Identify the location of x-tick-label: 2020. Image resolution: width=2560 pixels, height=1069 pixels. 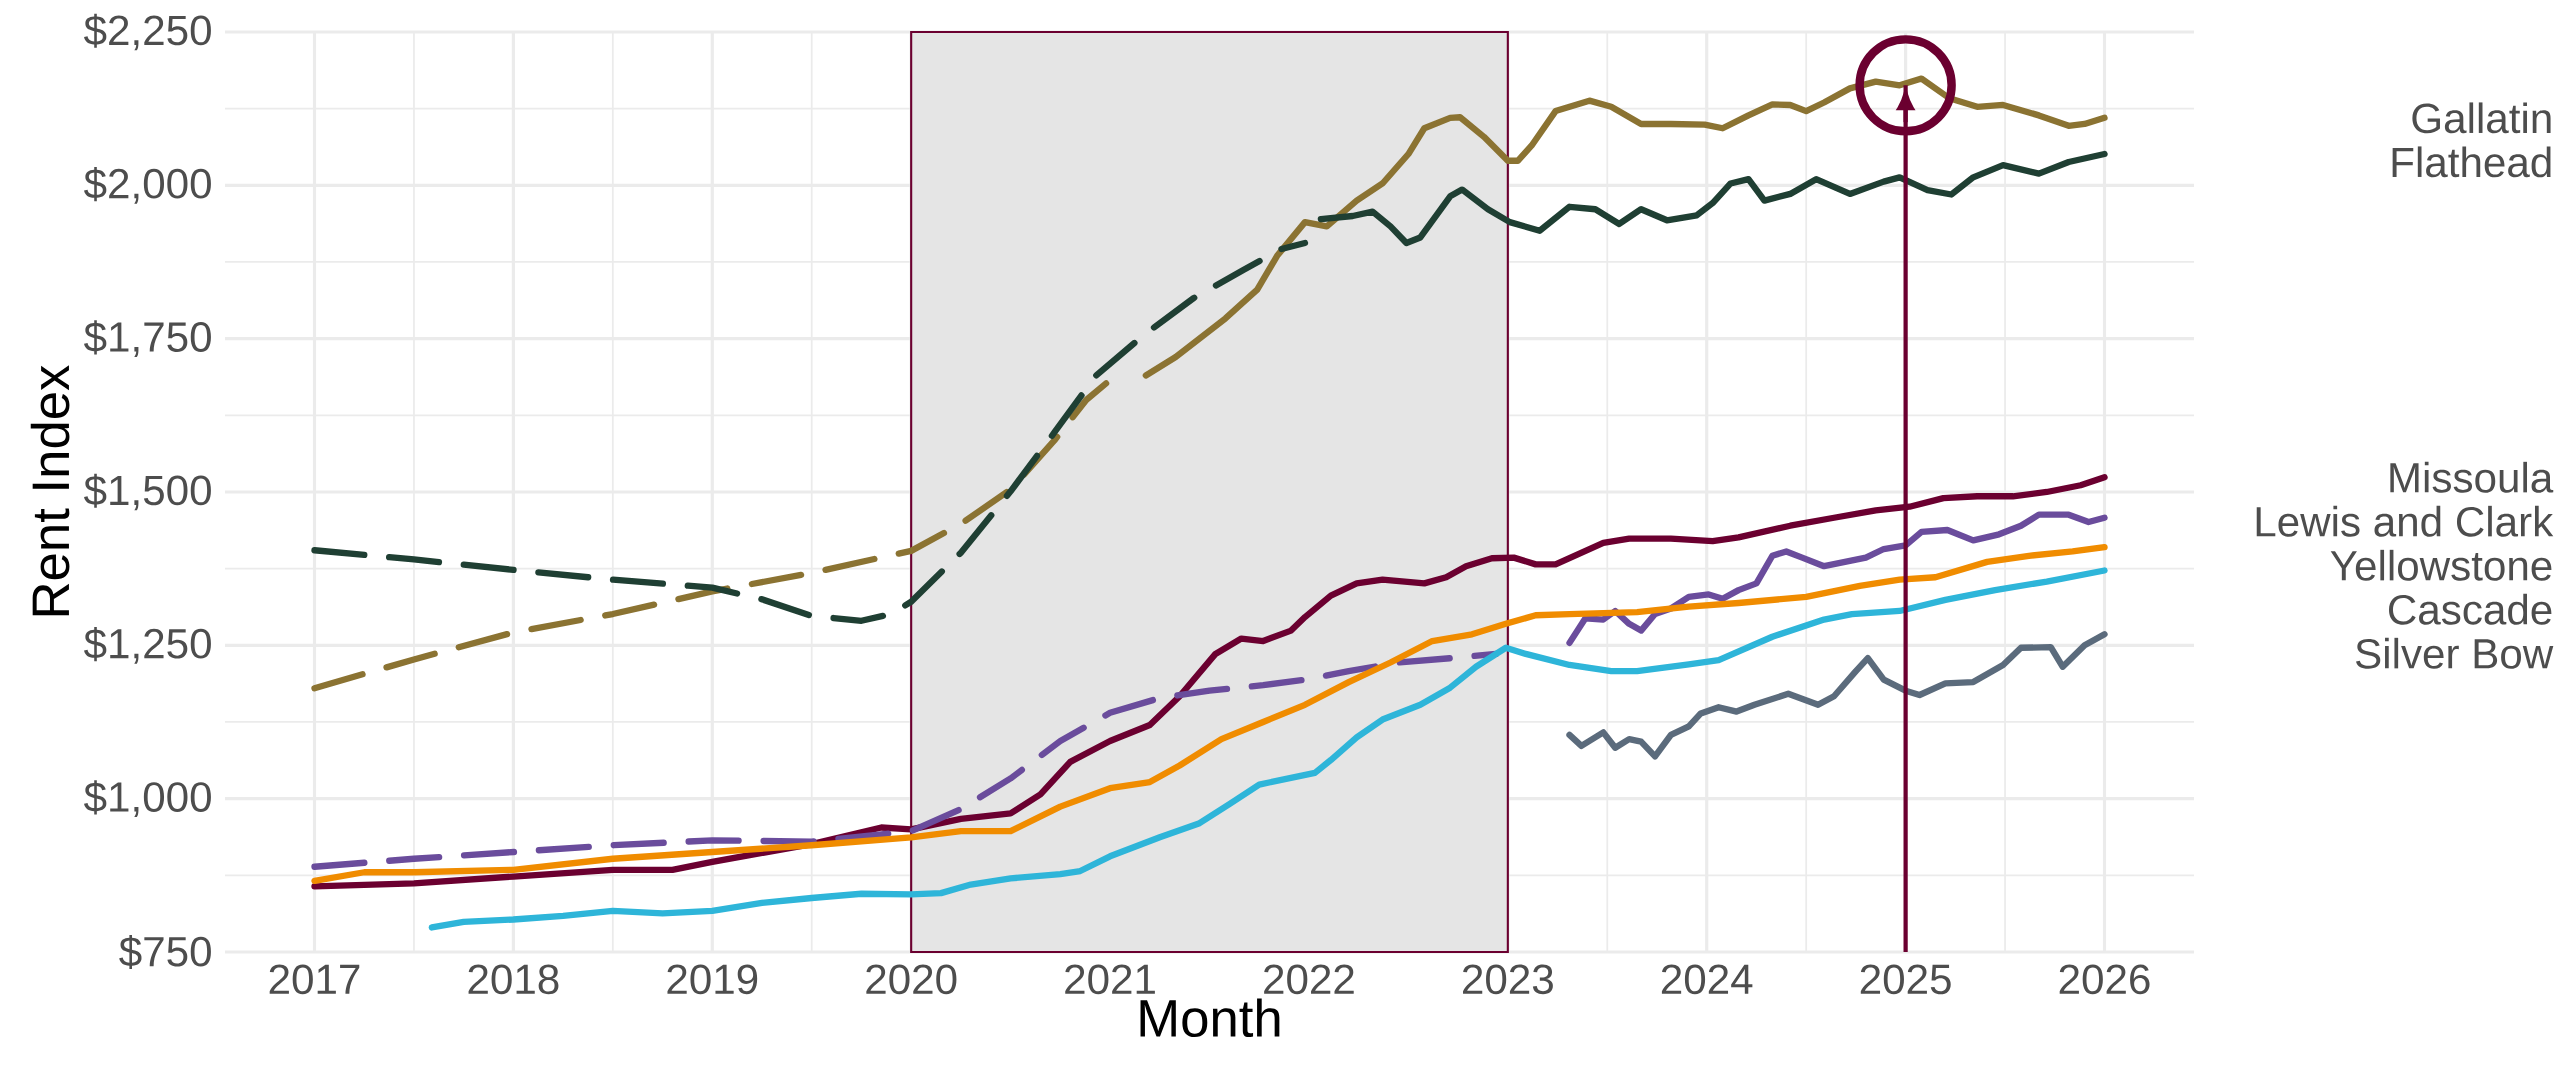
(911, 979).